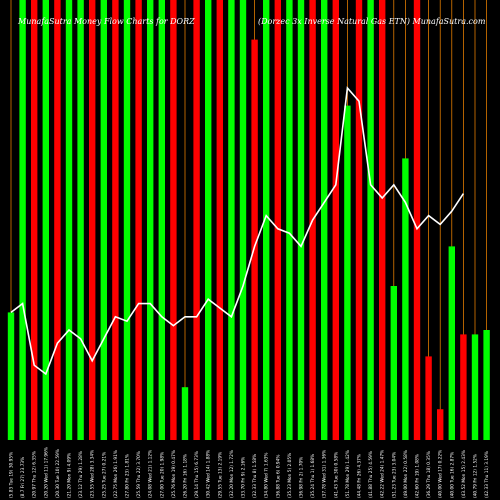 The image size is (500, 500). I want to click on x-tick-label: (36.29 Thu 18) 0.35%, so click(429, 474).